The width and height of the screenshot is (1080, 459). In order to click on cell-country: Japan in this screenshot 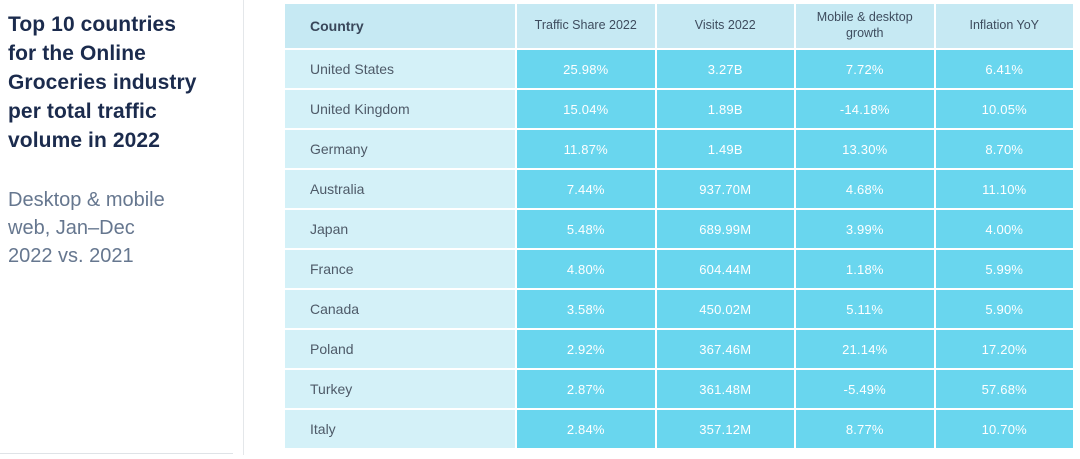, I will do `click(400, 229)`.